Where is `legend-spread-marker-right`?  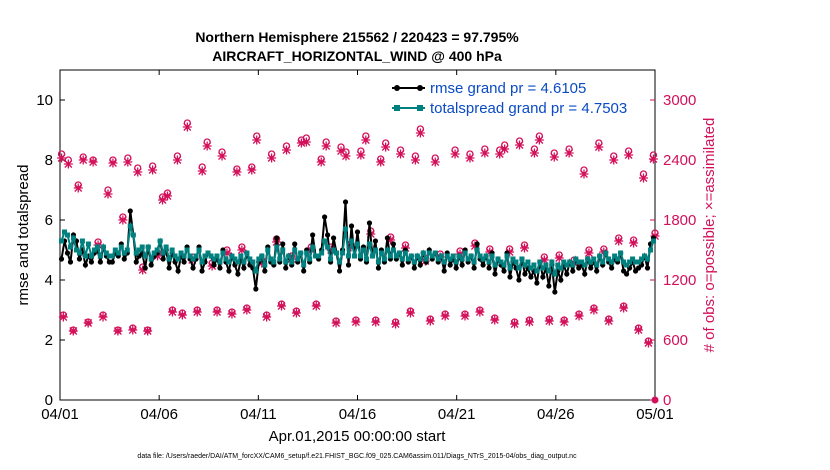 legend-spread-marker-right is located at coordinates (420, 108).